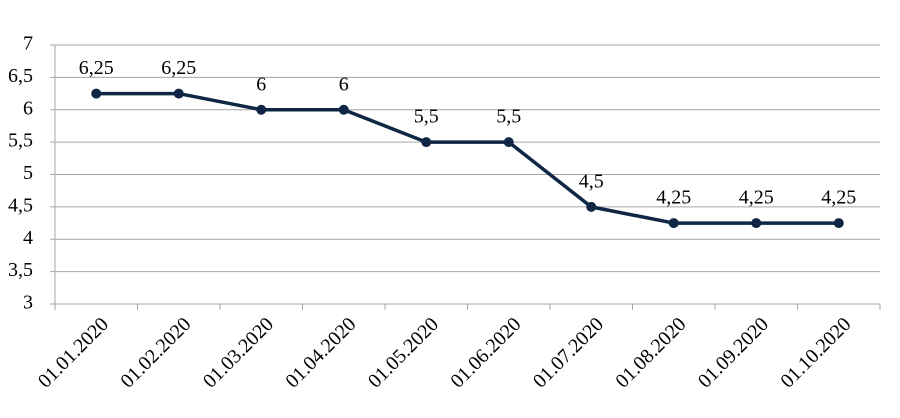  I want to click on x-tick-label: 01.08.2020, so click(650, 352).